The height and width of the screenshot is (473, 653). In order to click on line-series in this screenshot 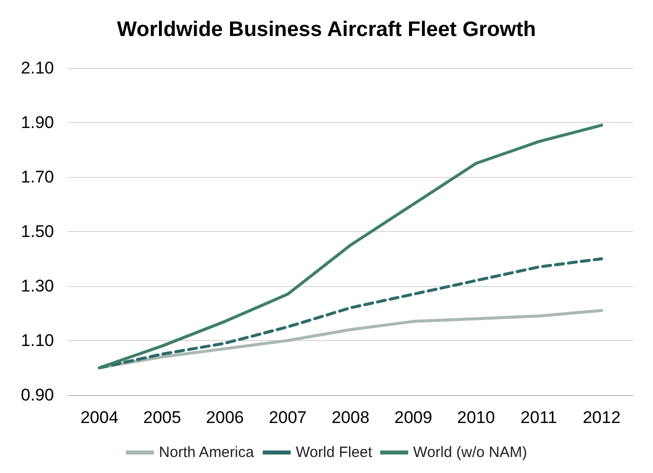, I will do `click(351, 339)`.